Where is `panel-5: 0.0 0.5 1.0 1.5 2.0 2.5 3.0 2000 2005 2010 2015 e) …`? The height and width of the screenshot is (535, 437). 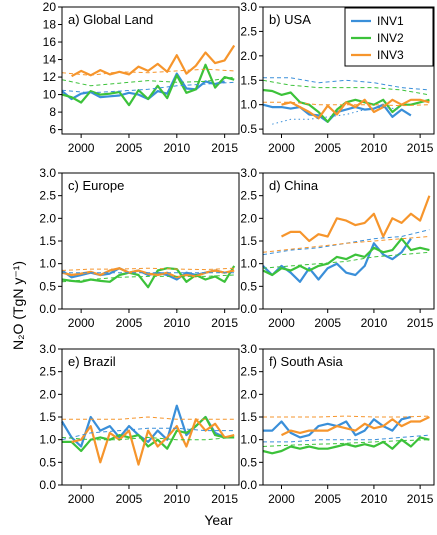
panel-5: 0.0 0.5 1.0 1.5 2.0 2.5 3.0 2000 2005 2010 2015 e) … is located at coordinates (139, 424).